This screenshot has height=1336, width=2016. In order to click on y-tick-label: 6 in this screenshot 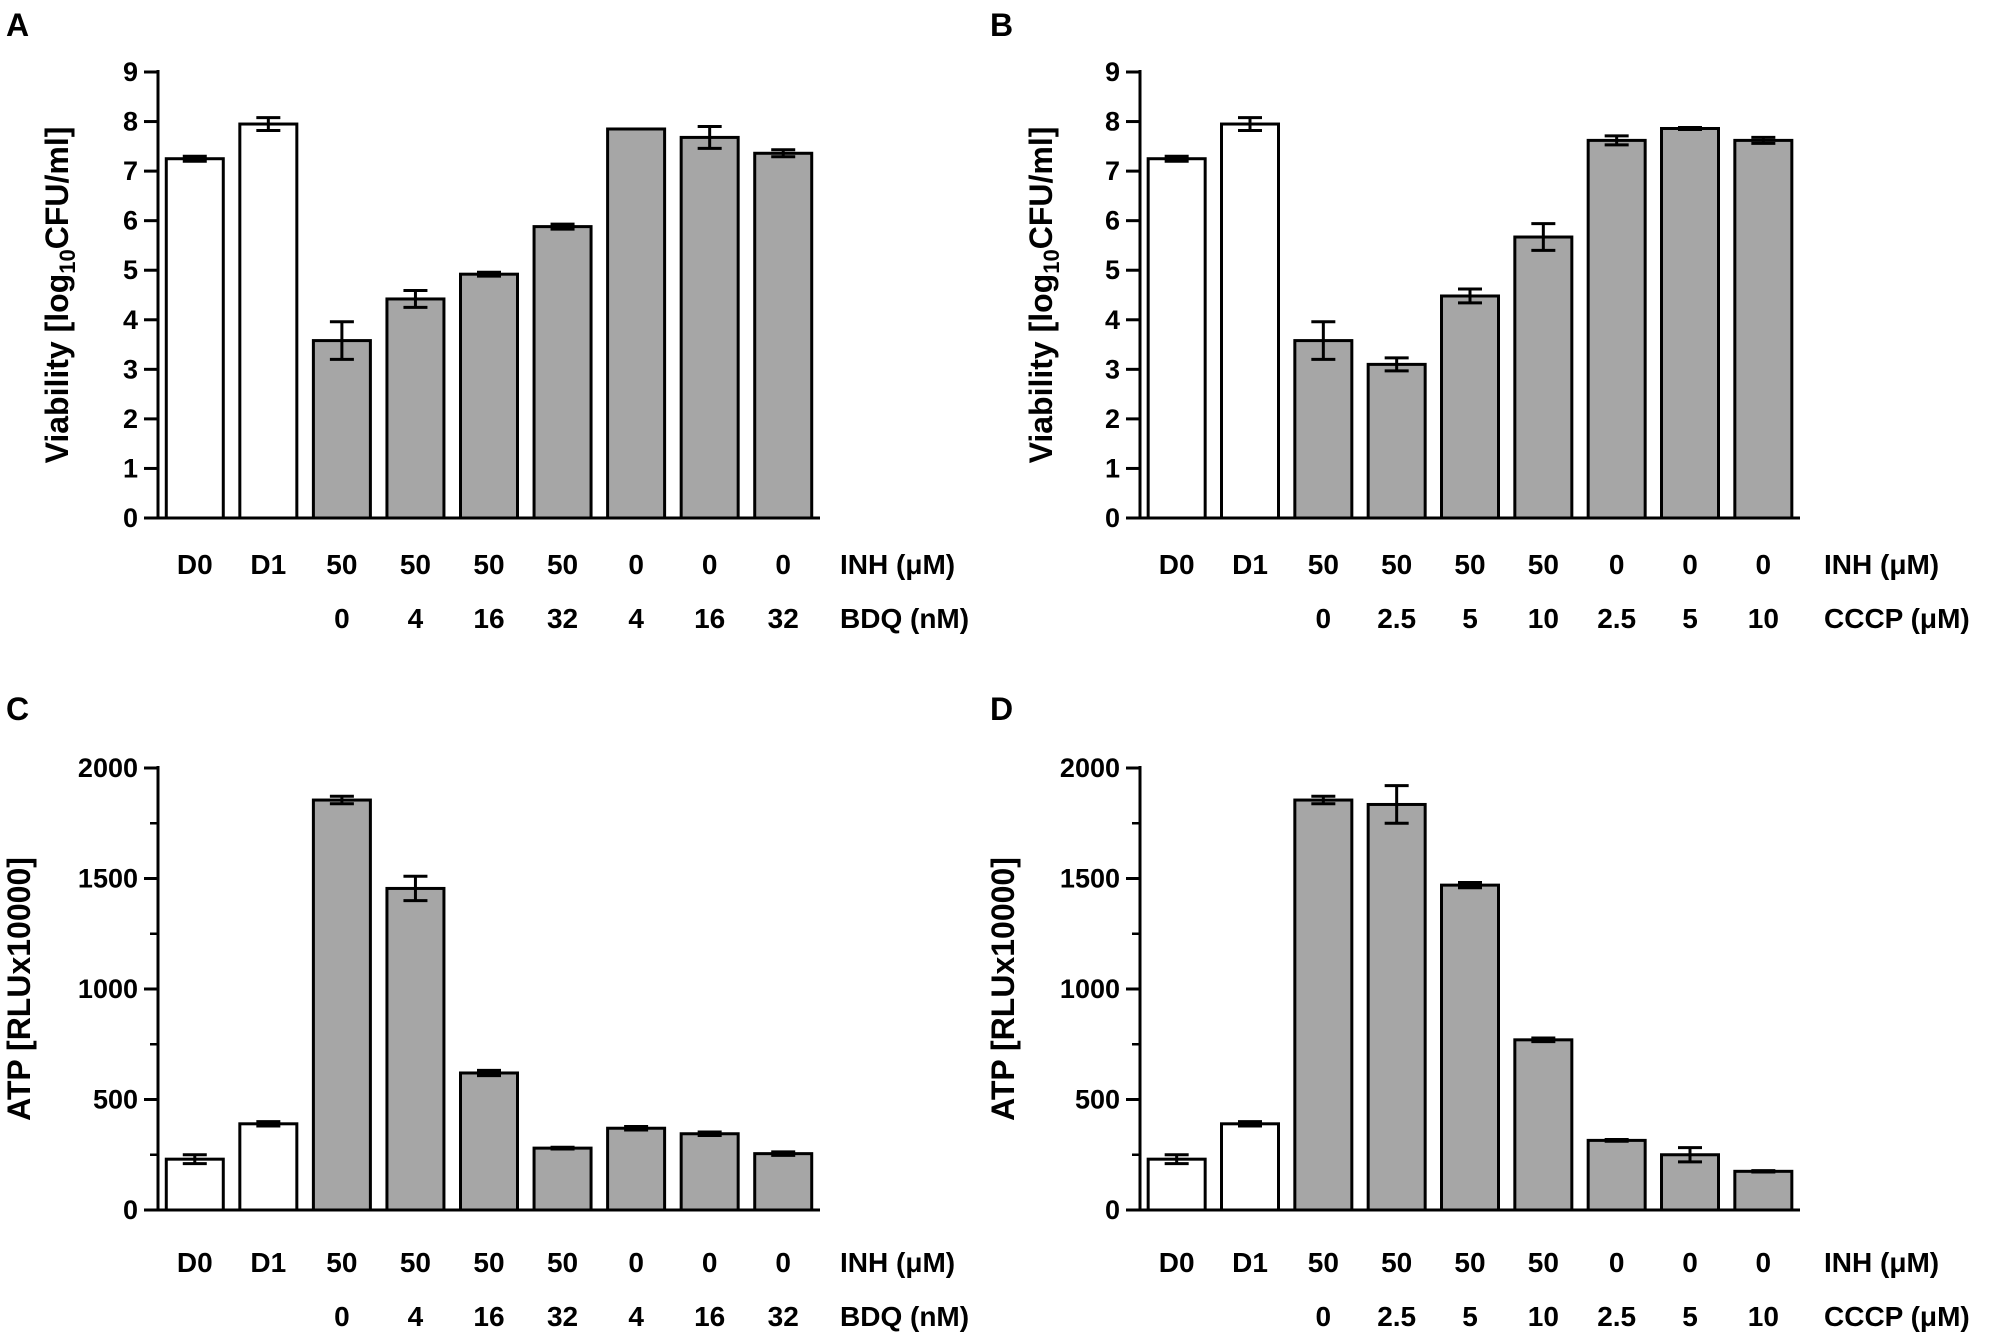, I will do `click(130, 221)`.